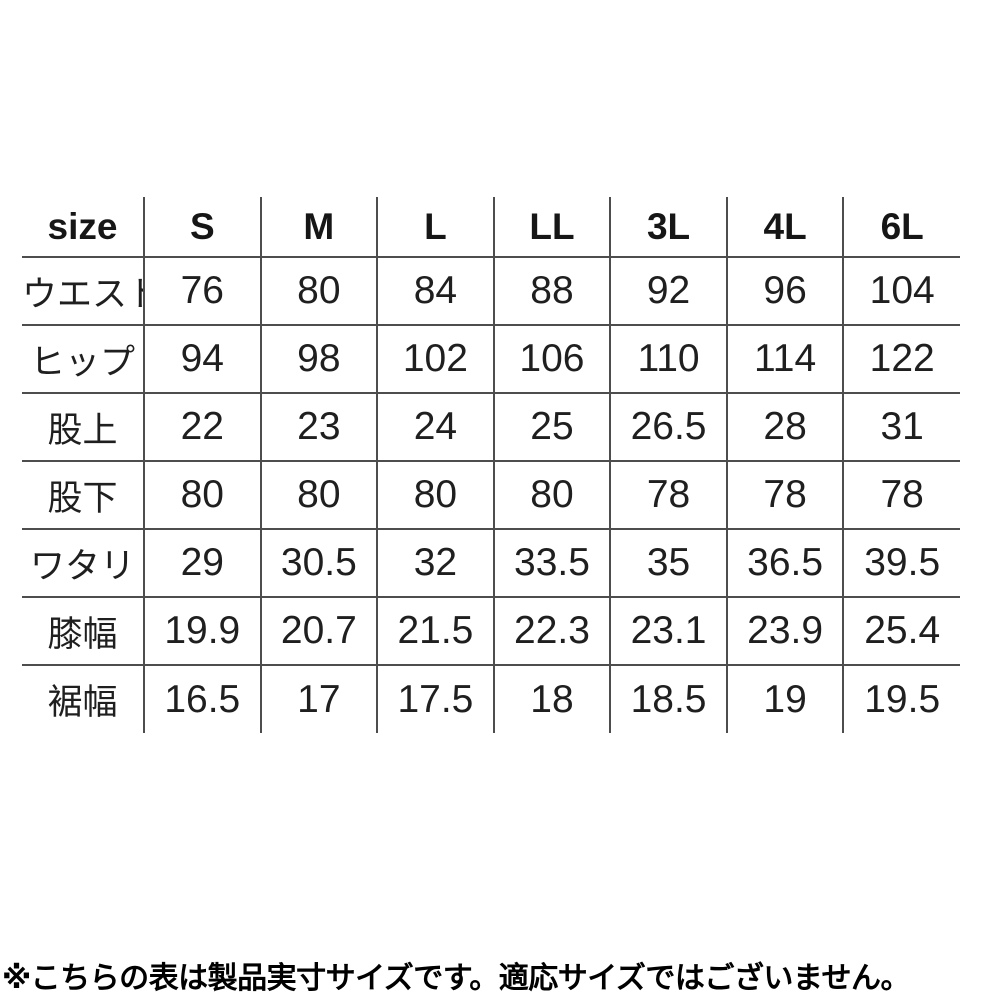  Describe the element at coordinates (552, 359) in the screenshot. I see `cell-value: 106` at that location.